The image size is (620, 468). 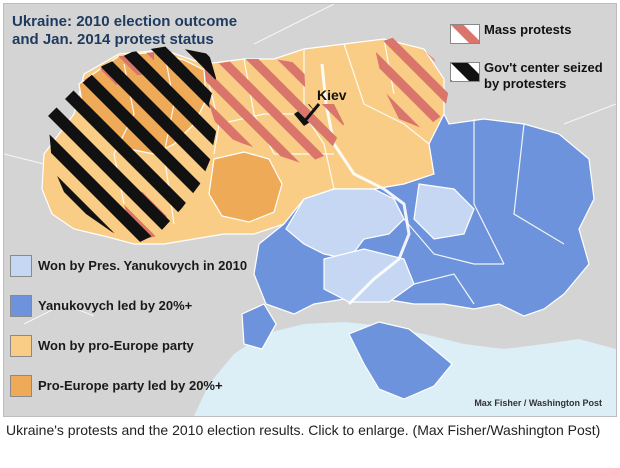 I want to click on legend-item-pro-europe-won: Won by pro-Europe party, so click(x=155, y=346).